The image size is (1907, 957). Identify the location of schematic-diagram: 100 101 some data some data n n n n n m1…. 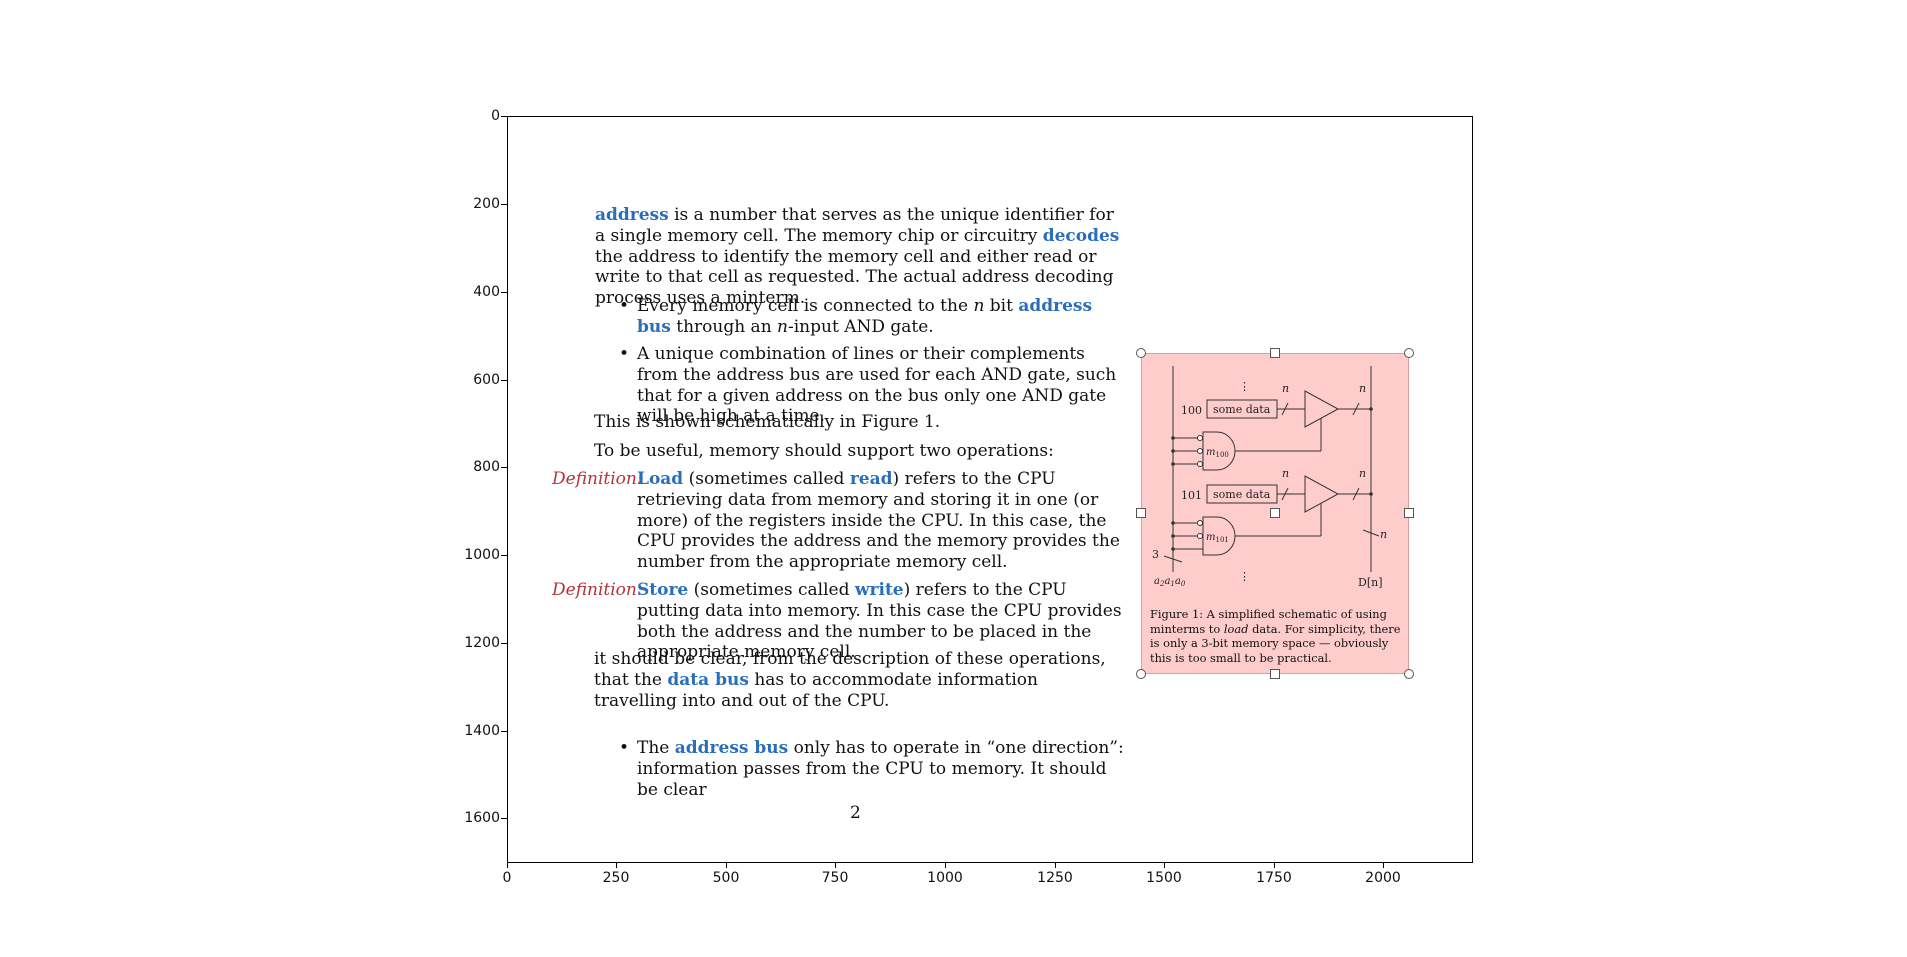
(1269, 477).